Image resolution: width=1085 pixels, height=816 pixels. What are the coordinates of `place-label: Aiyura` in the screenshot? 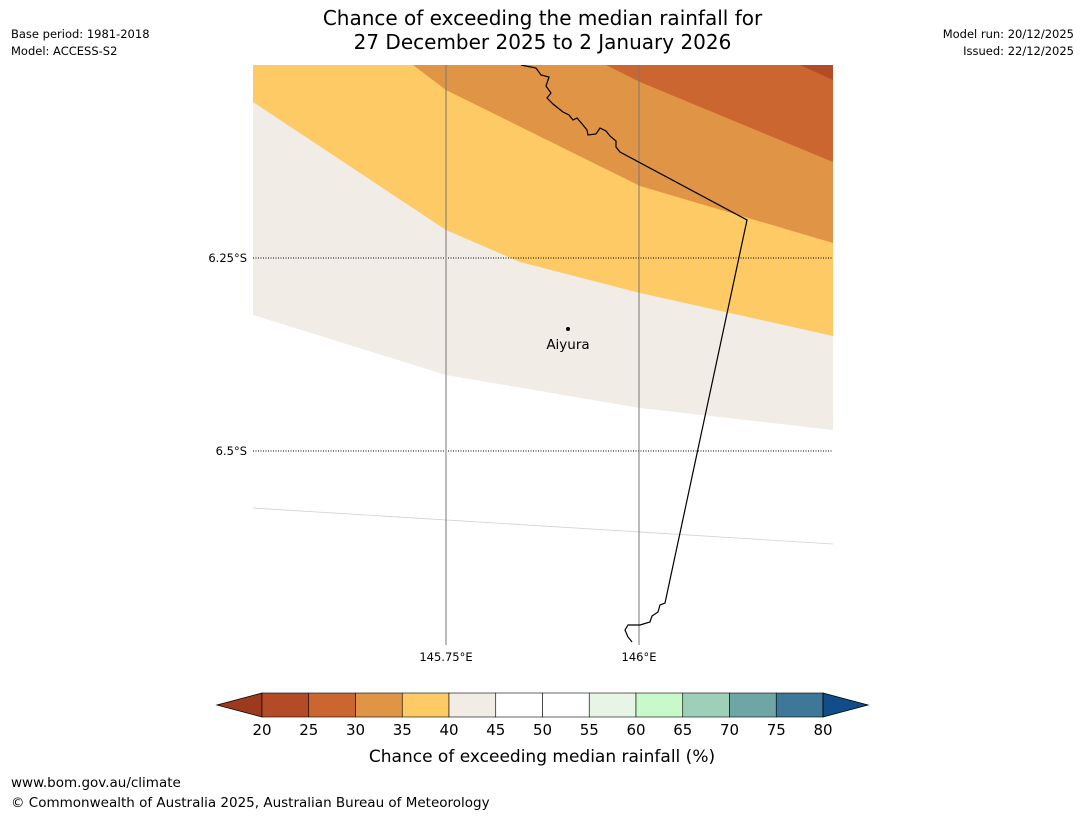 It's located at (567, 345).